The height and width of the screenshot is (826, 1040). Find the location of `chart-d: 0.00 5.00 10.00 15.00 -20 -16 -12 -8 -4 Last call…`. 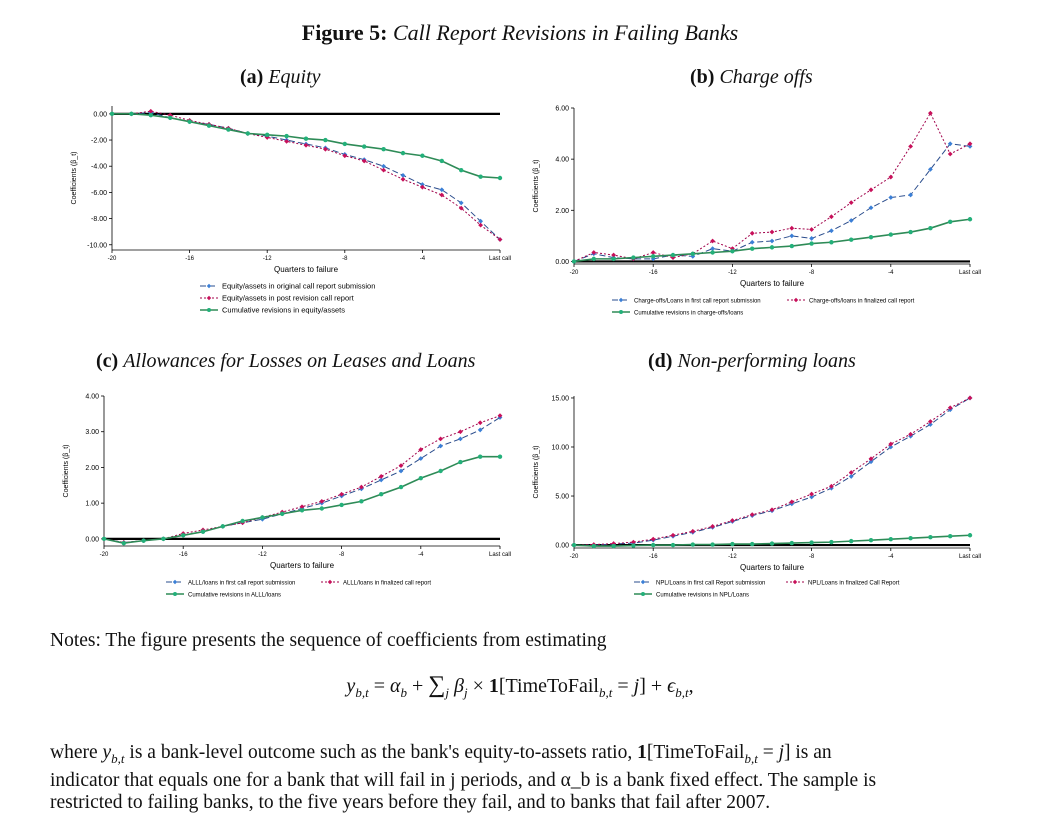

chart-d: 0.00 5.00 10.00 15.00 -20 -16 -12 -8 -4 Last call… is located at coordinates (757, 496).